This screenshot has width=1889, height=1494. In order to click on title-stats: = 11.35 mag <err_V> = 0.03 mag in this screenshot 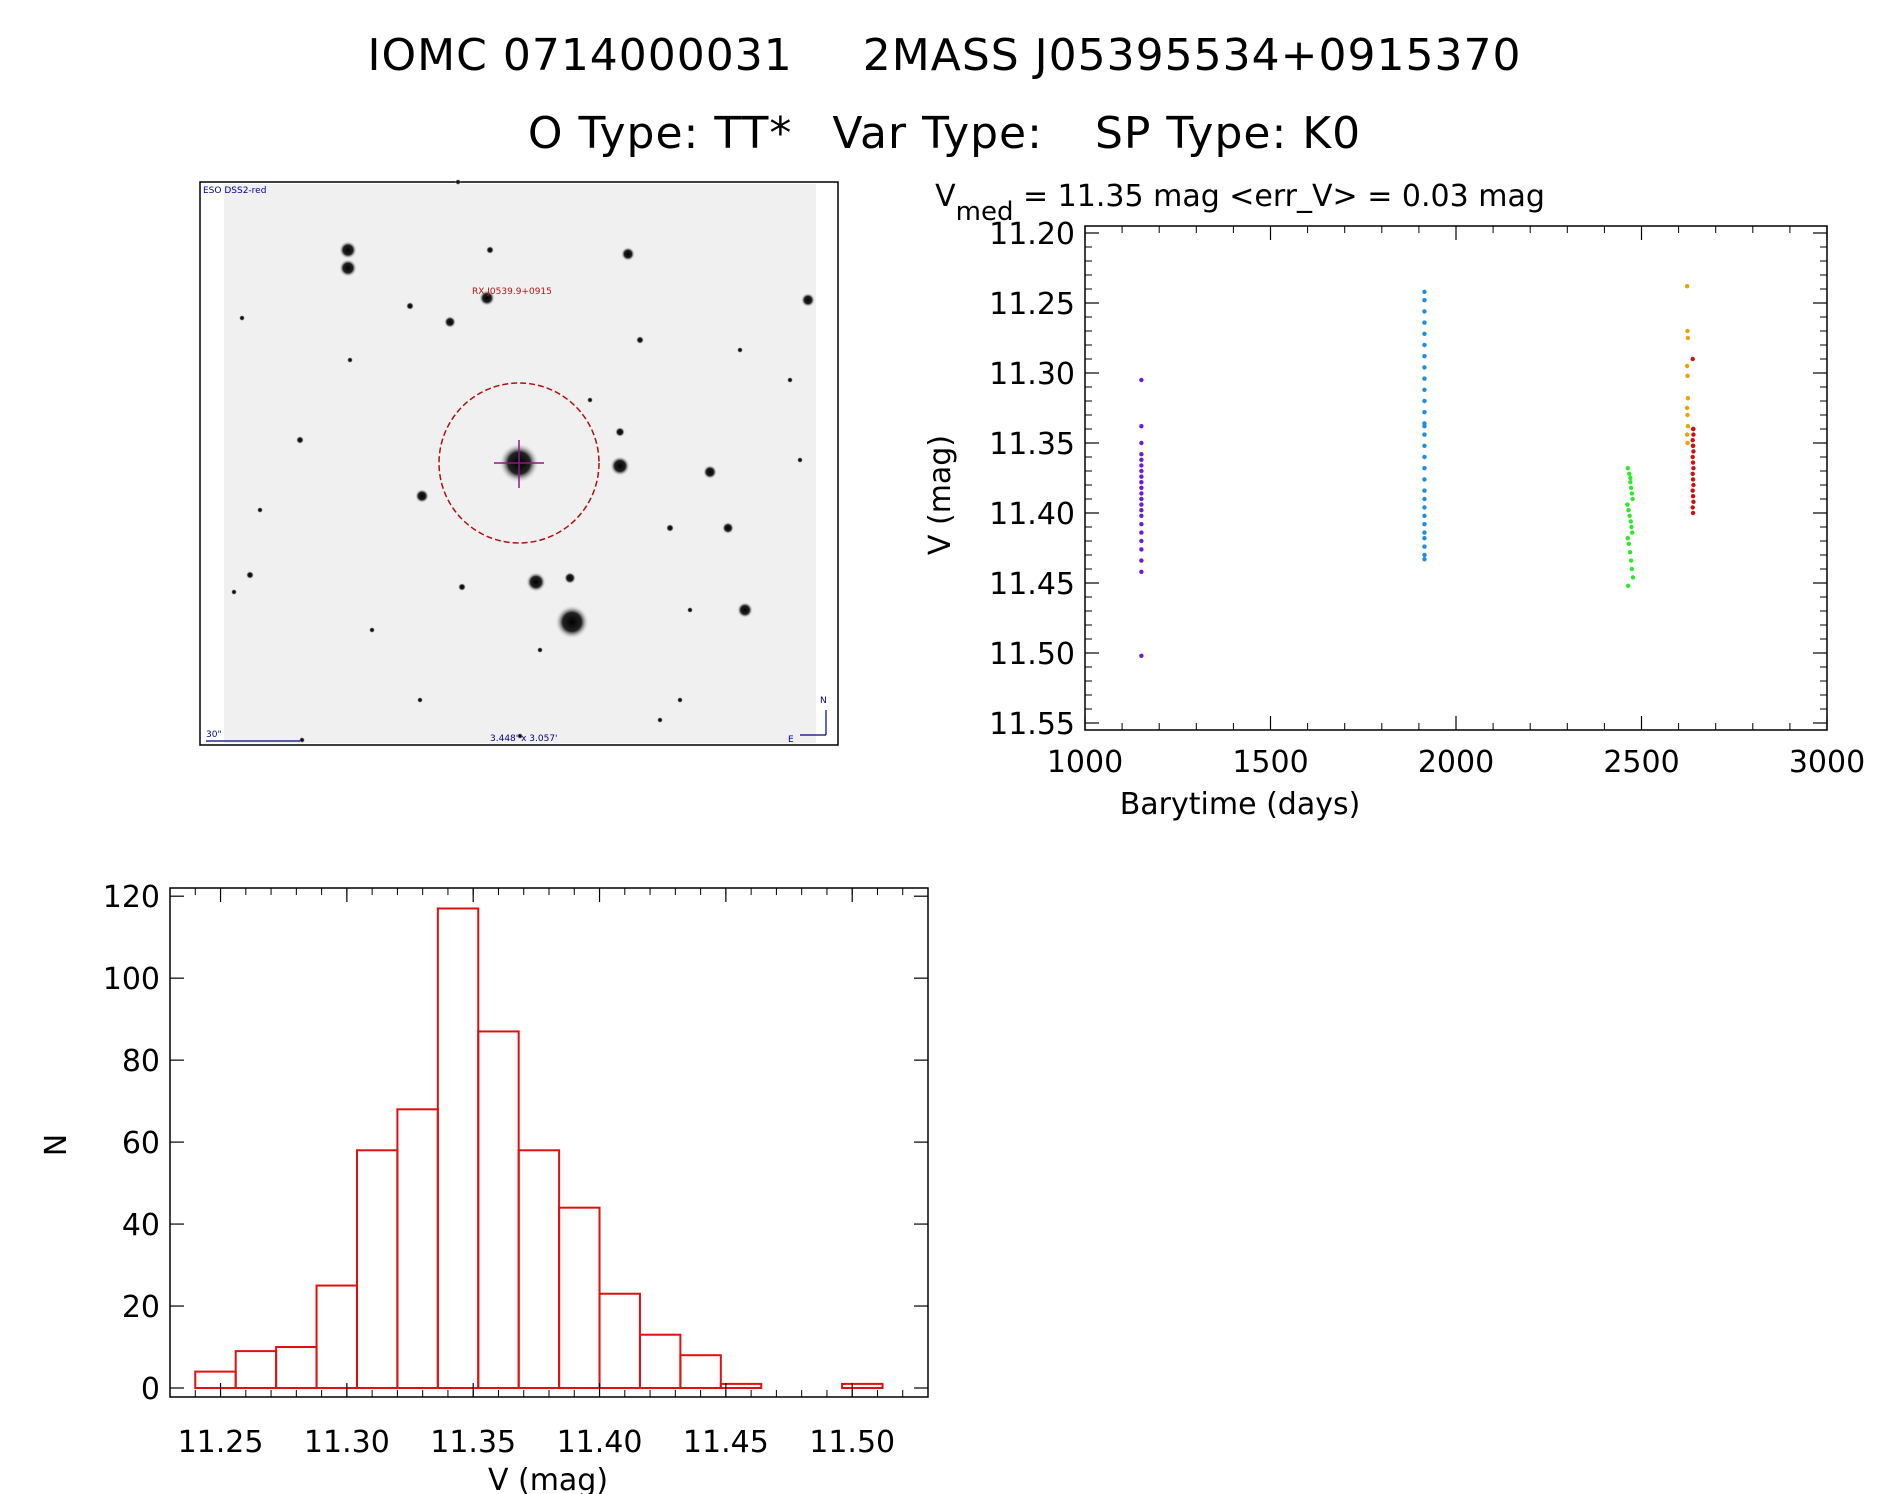, I will do `click(1278, 196)`.